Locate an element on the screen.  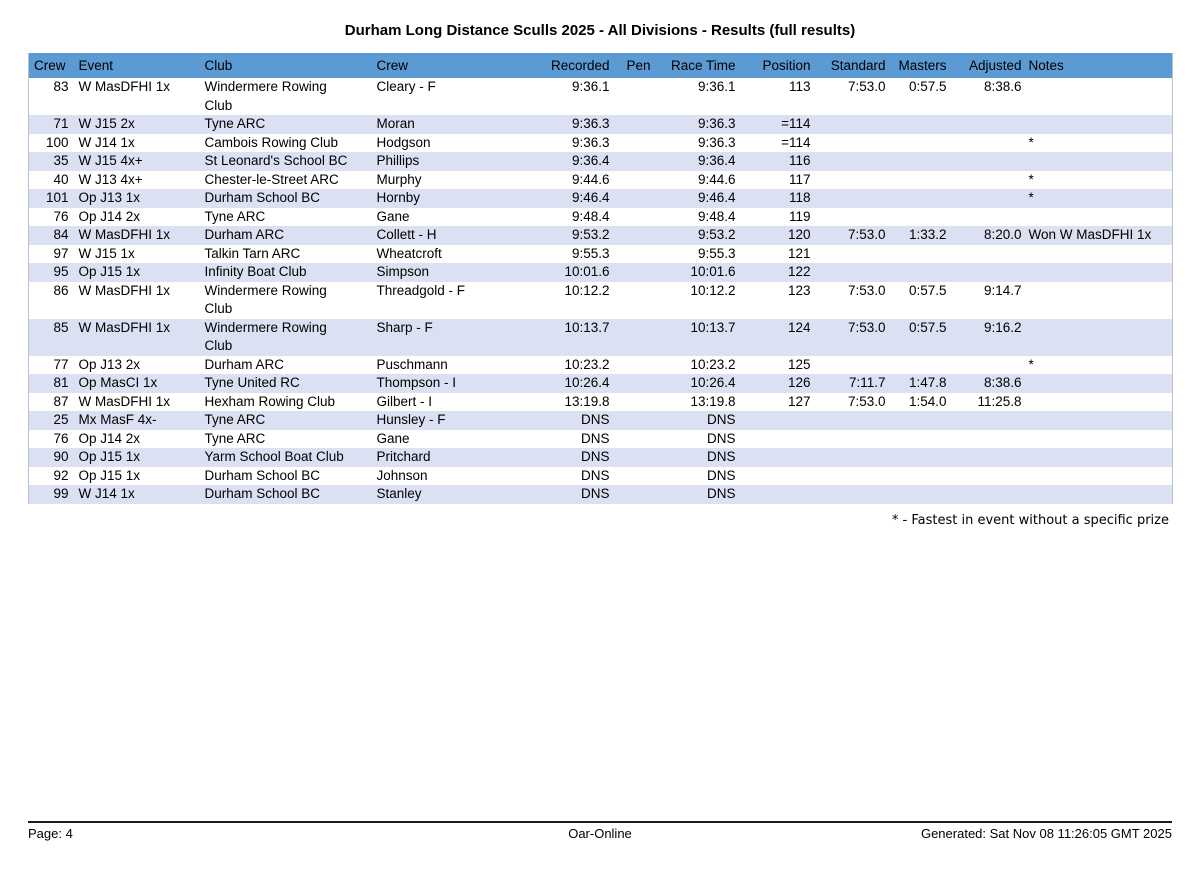
table-cell: Johnson is located at coordinates (402, 475).